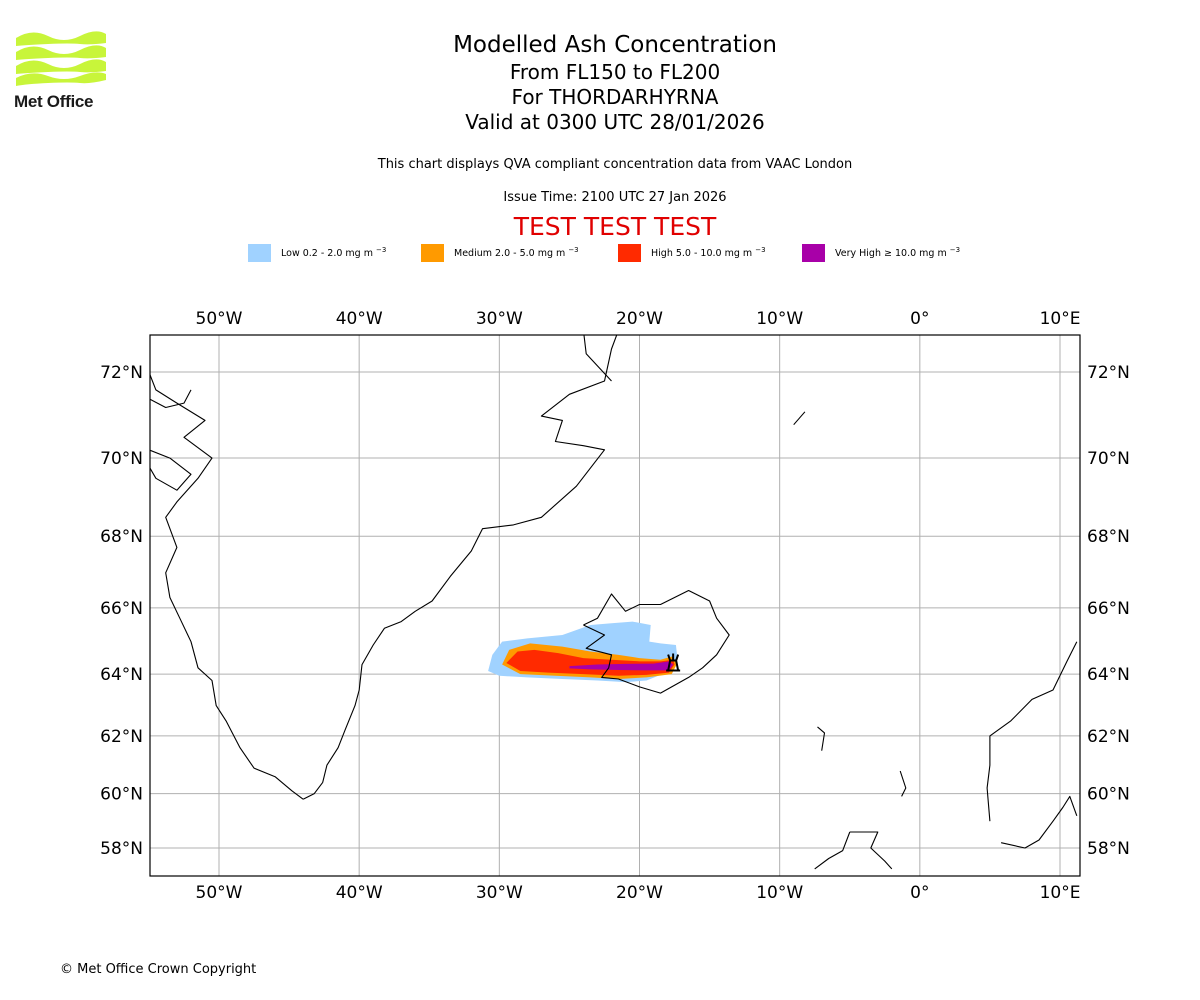 Image resolution: width=1200 pixels, height=1000 pixels. I want to click on chart-title: Modelled Ash Concentration, so click(615, 45).